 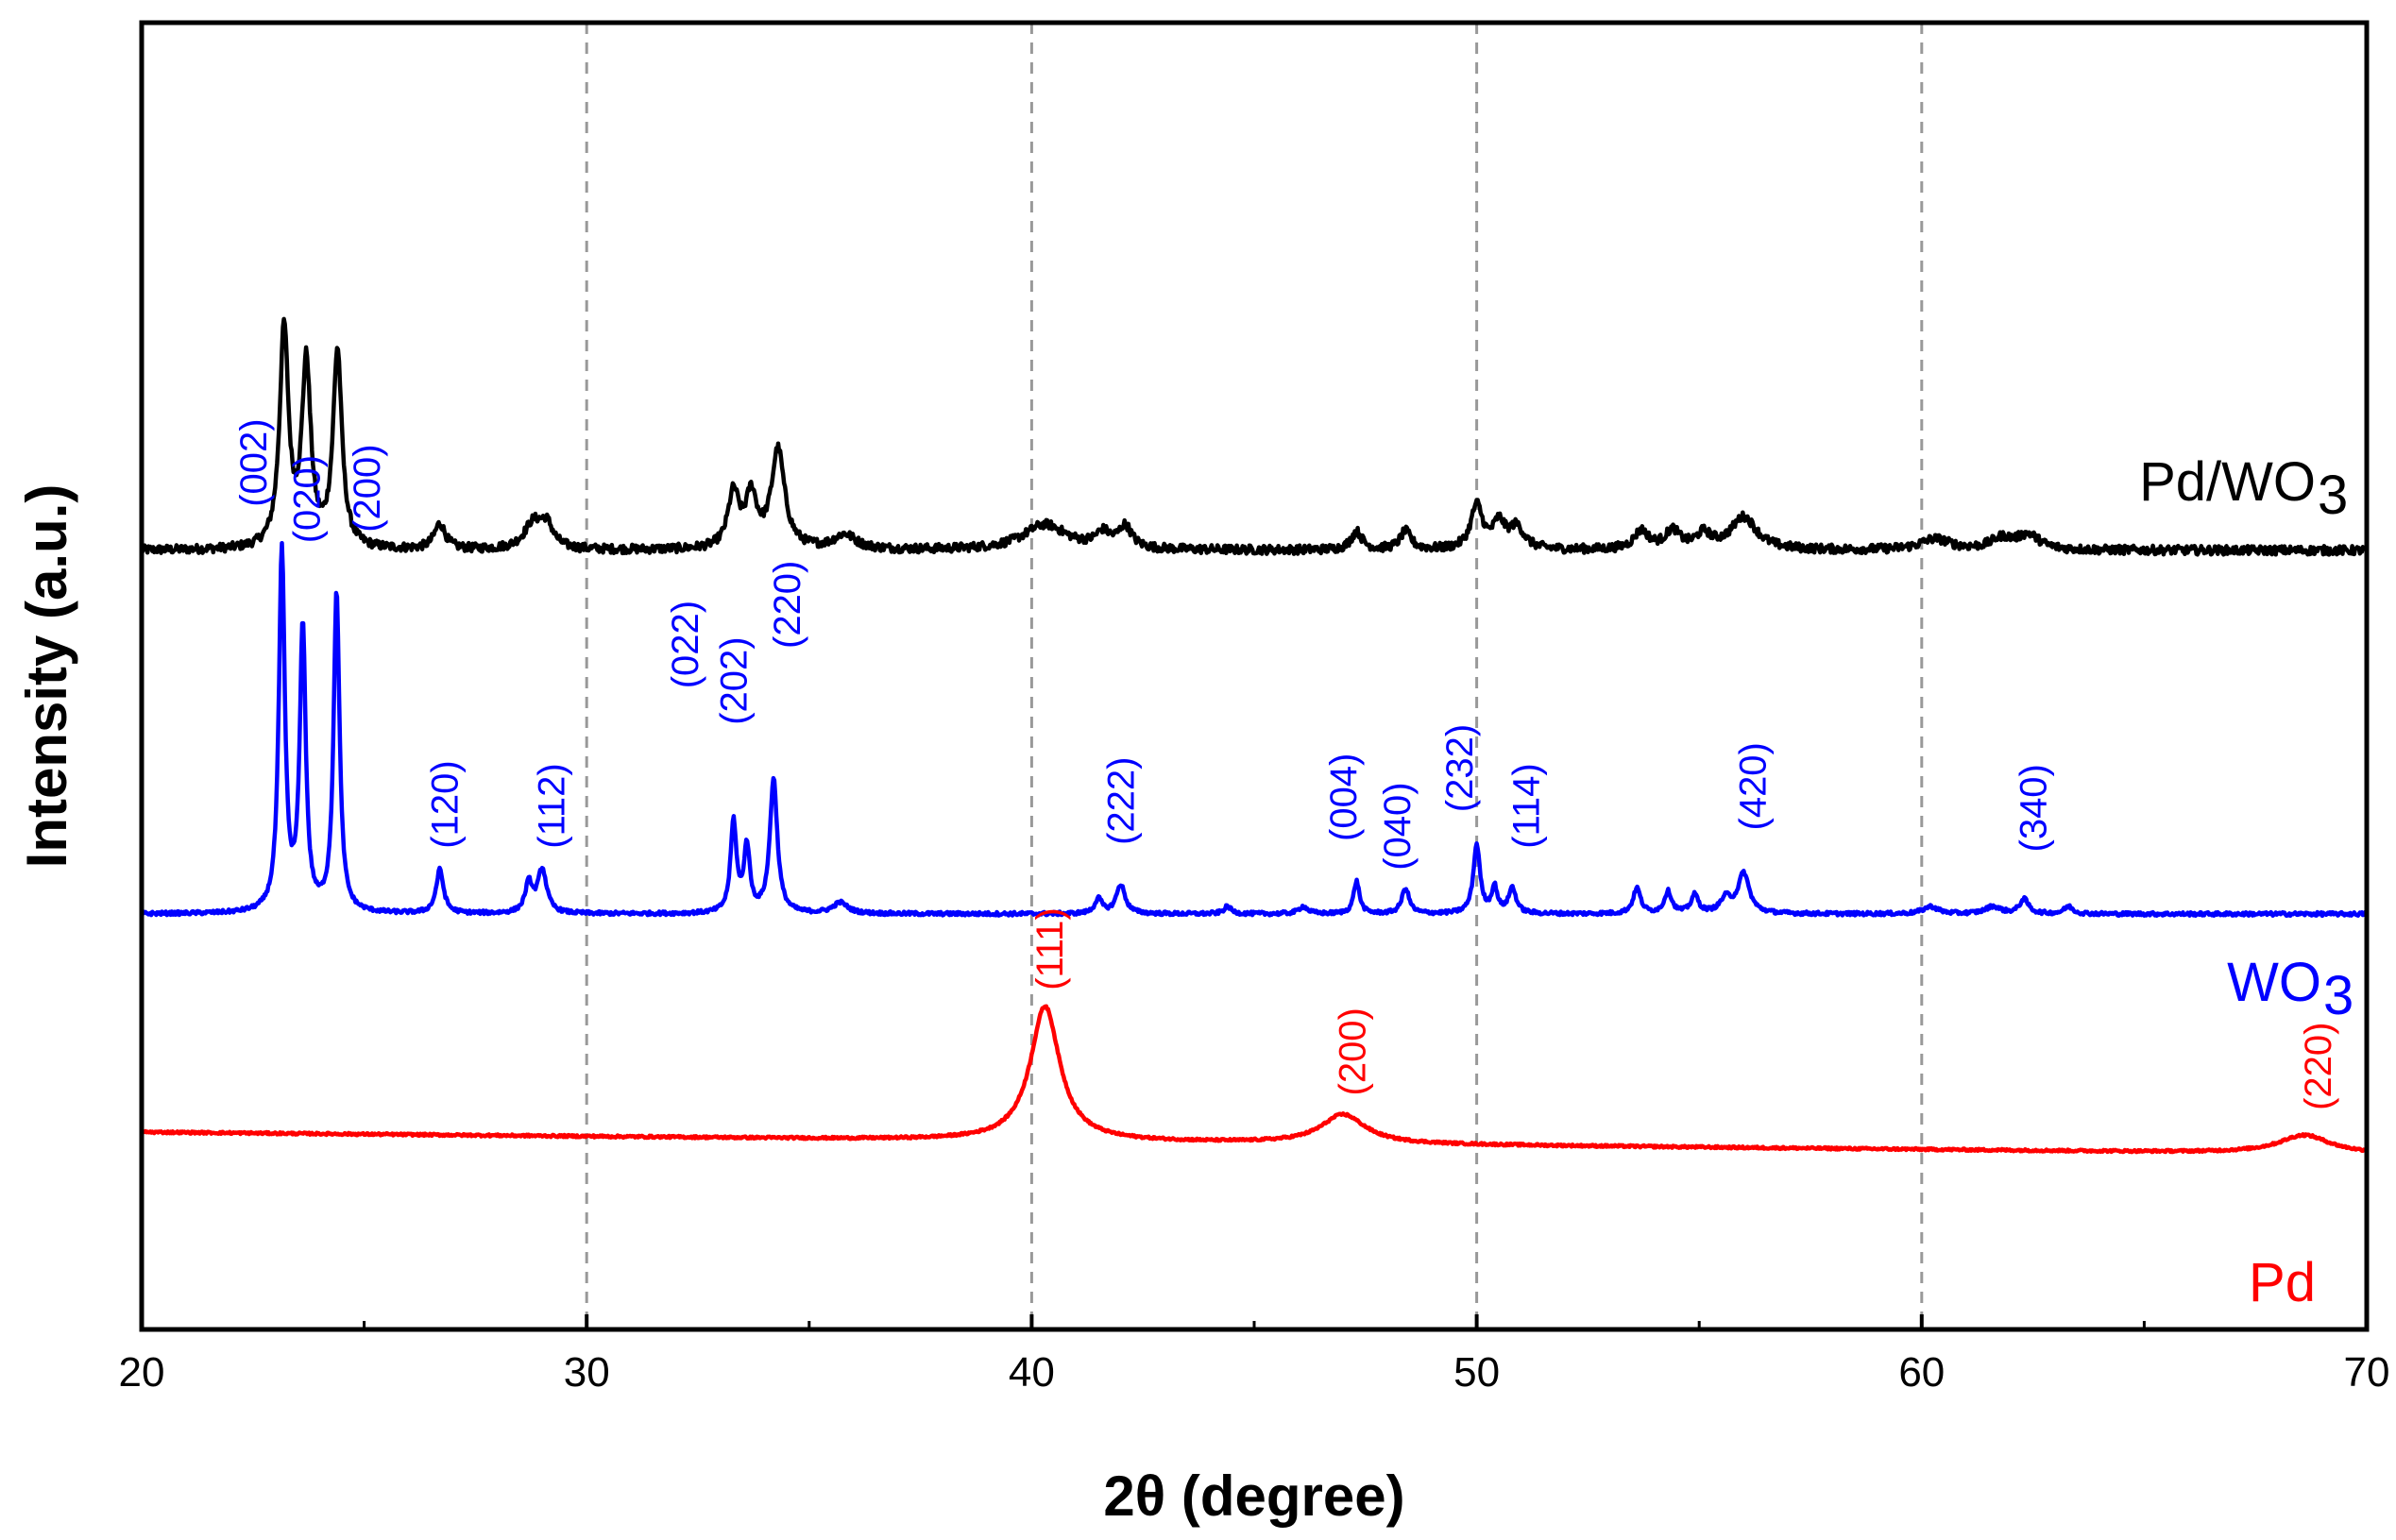 I want to click on peak-label: (202), so click(x=735, y=680).